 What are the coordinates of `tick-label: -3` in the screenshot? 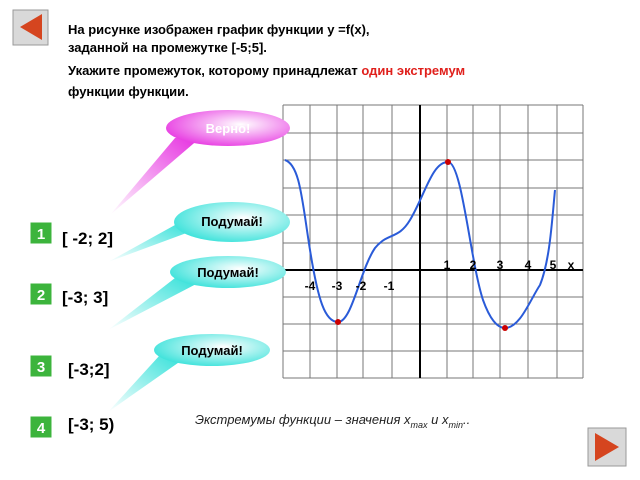 It's located at (337, 286).